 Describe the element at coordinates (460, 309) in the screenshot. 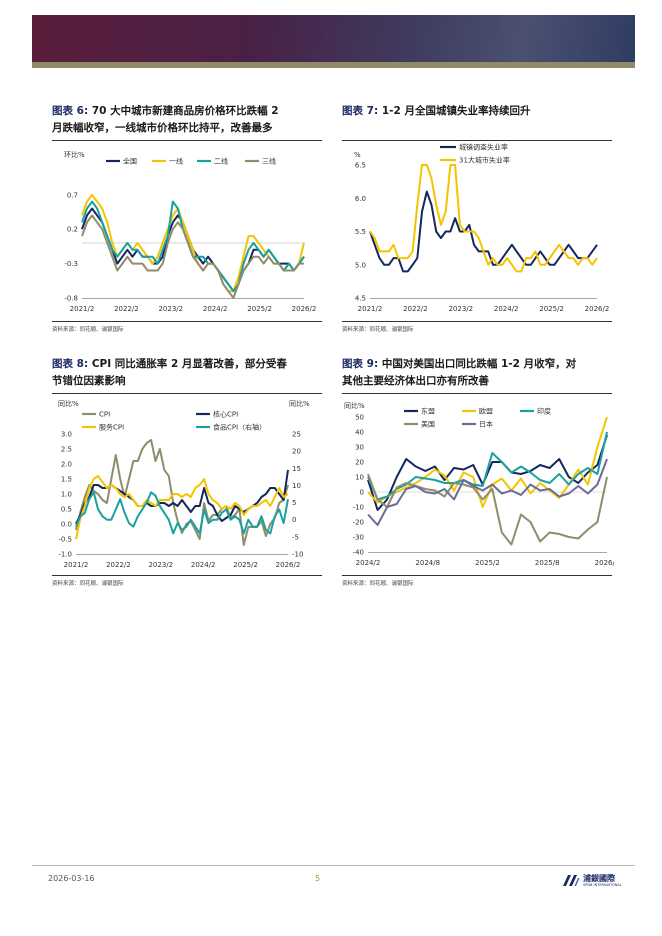

I see `fig7-xtick: 2023/2` at that location.